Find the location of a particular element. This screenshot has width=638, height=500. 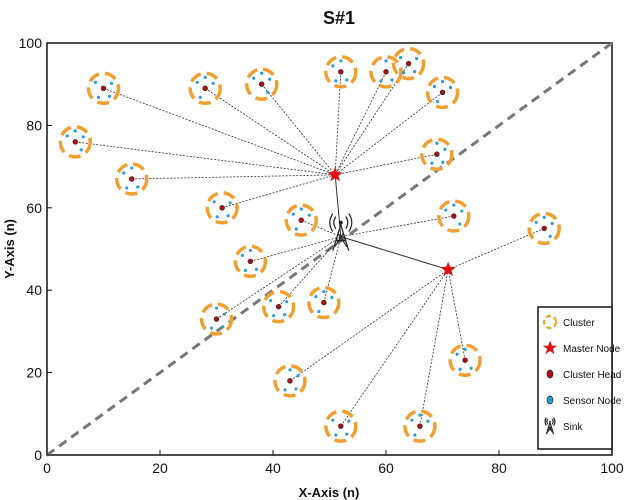

x-tick-label: 40 is located at coordinates (273, 468).